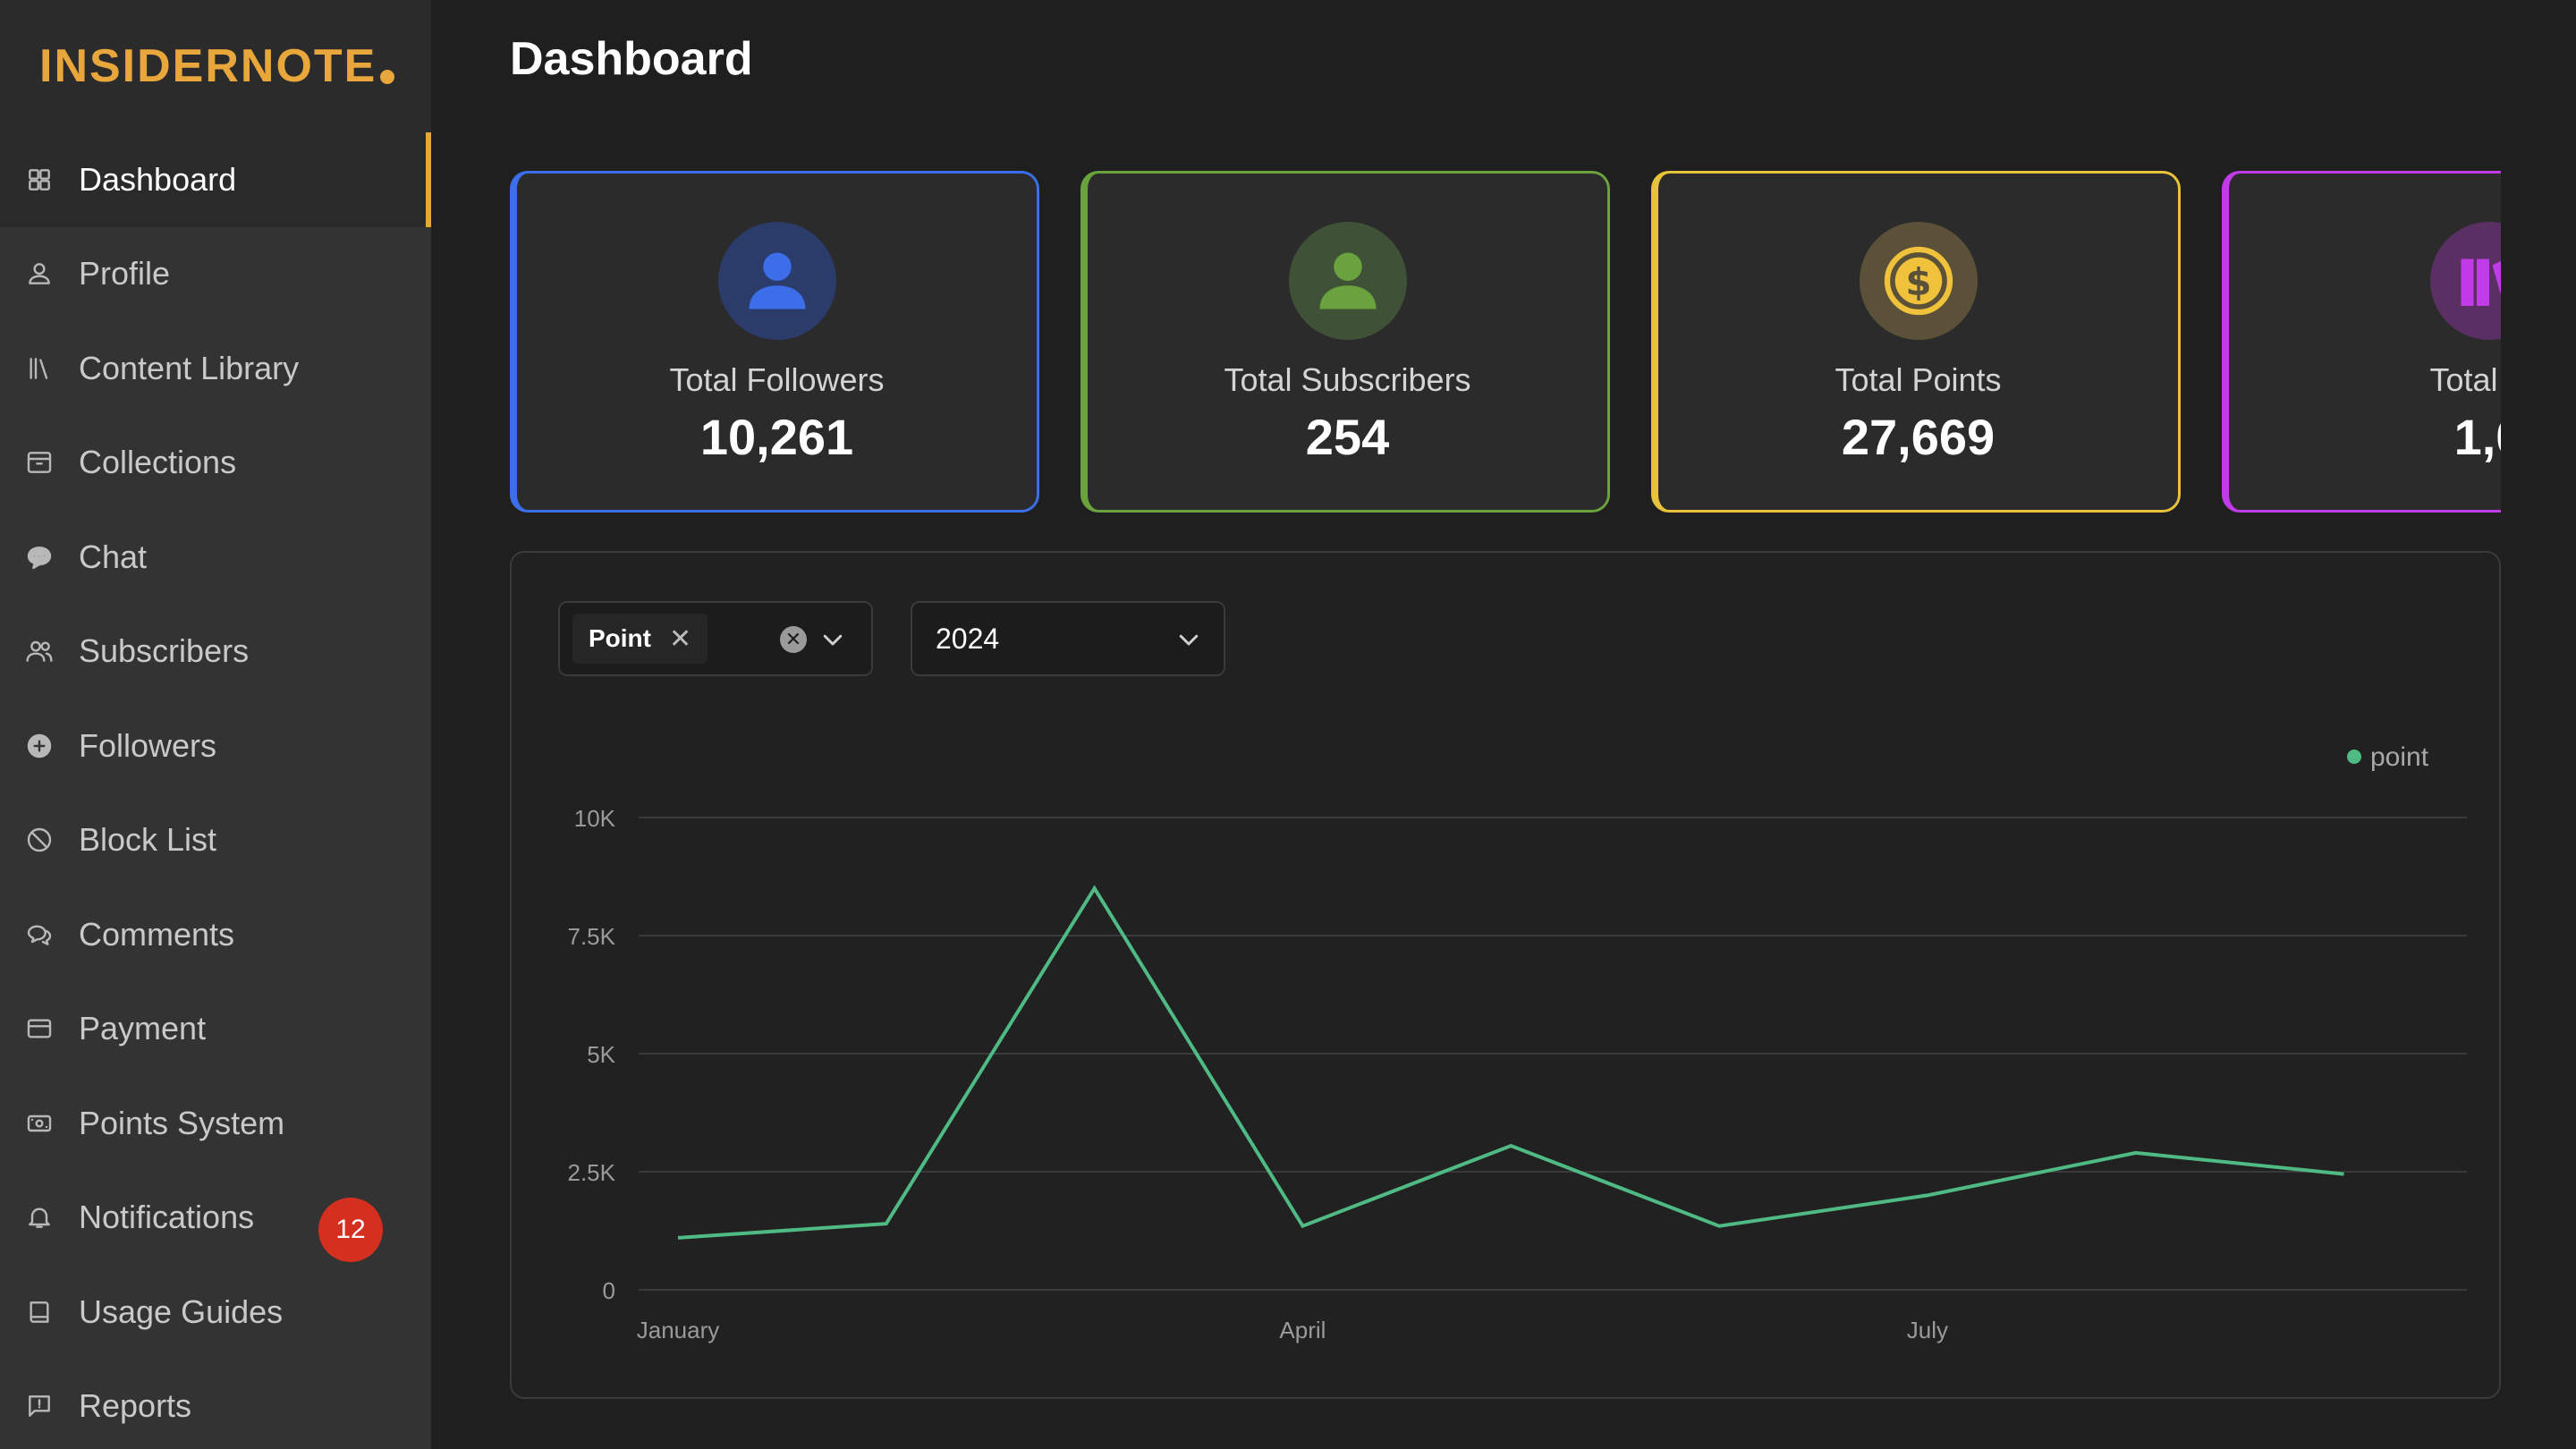  I want to click on year-value: 2024, so click(968, 638).